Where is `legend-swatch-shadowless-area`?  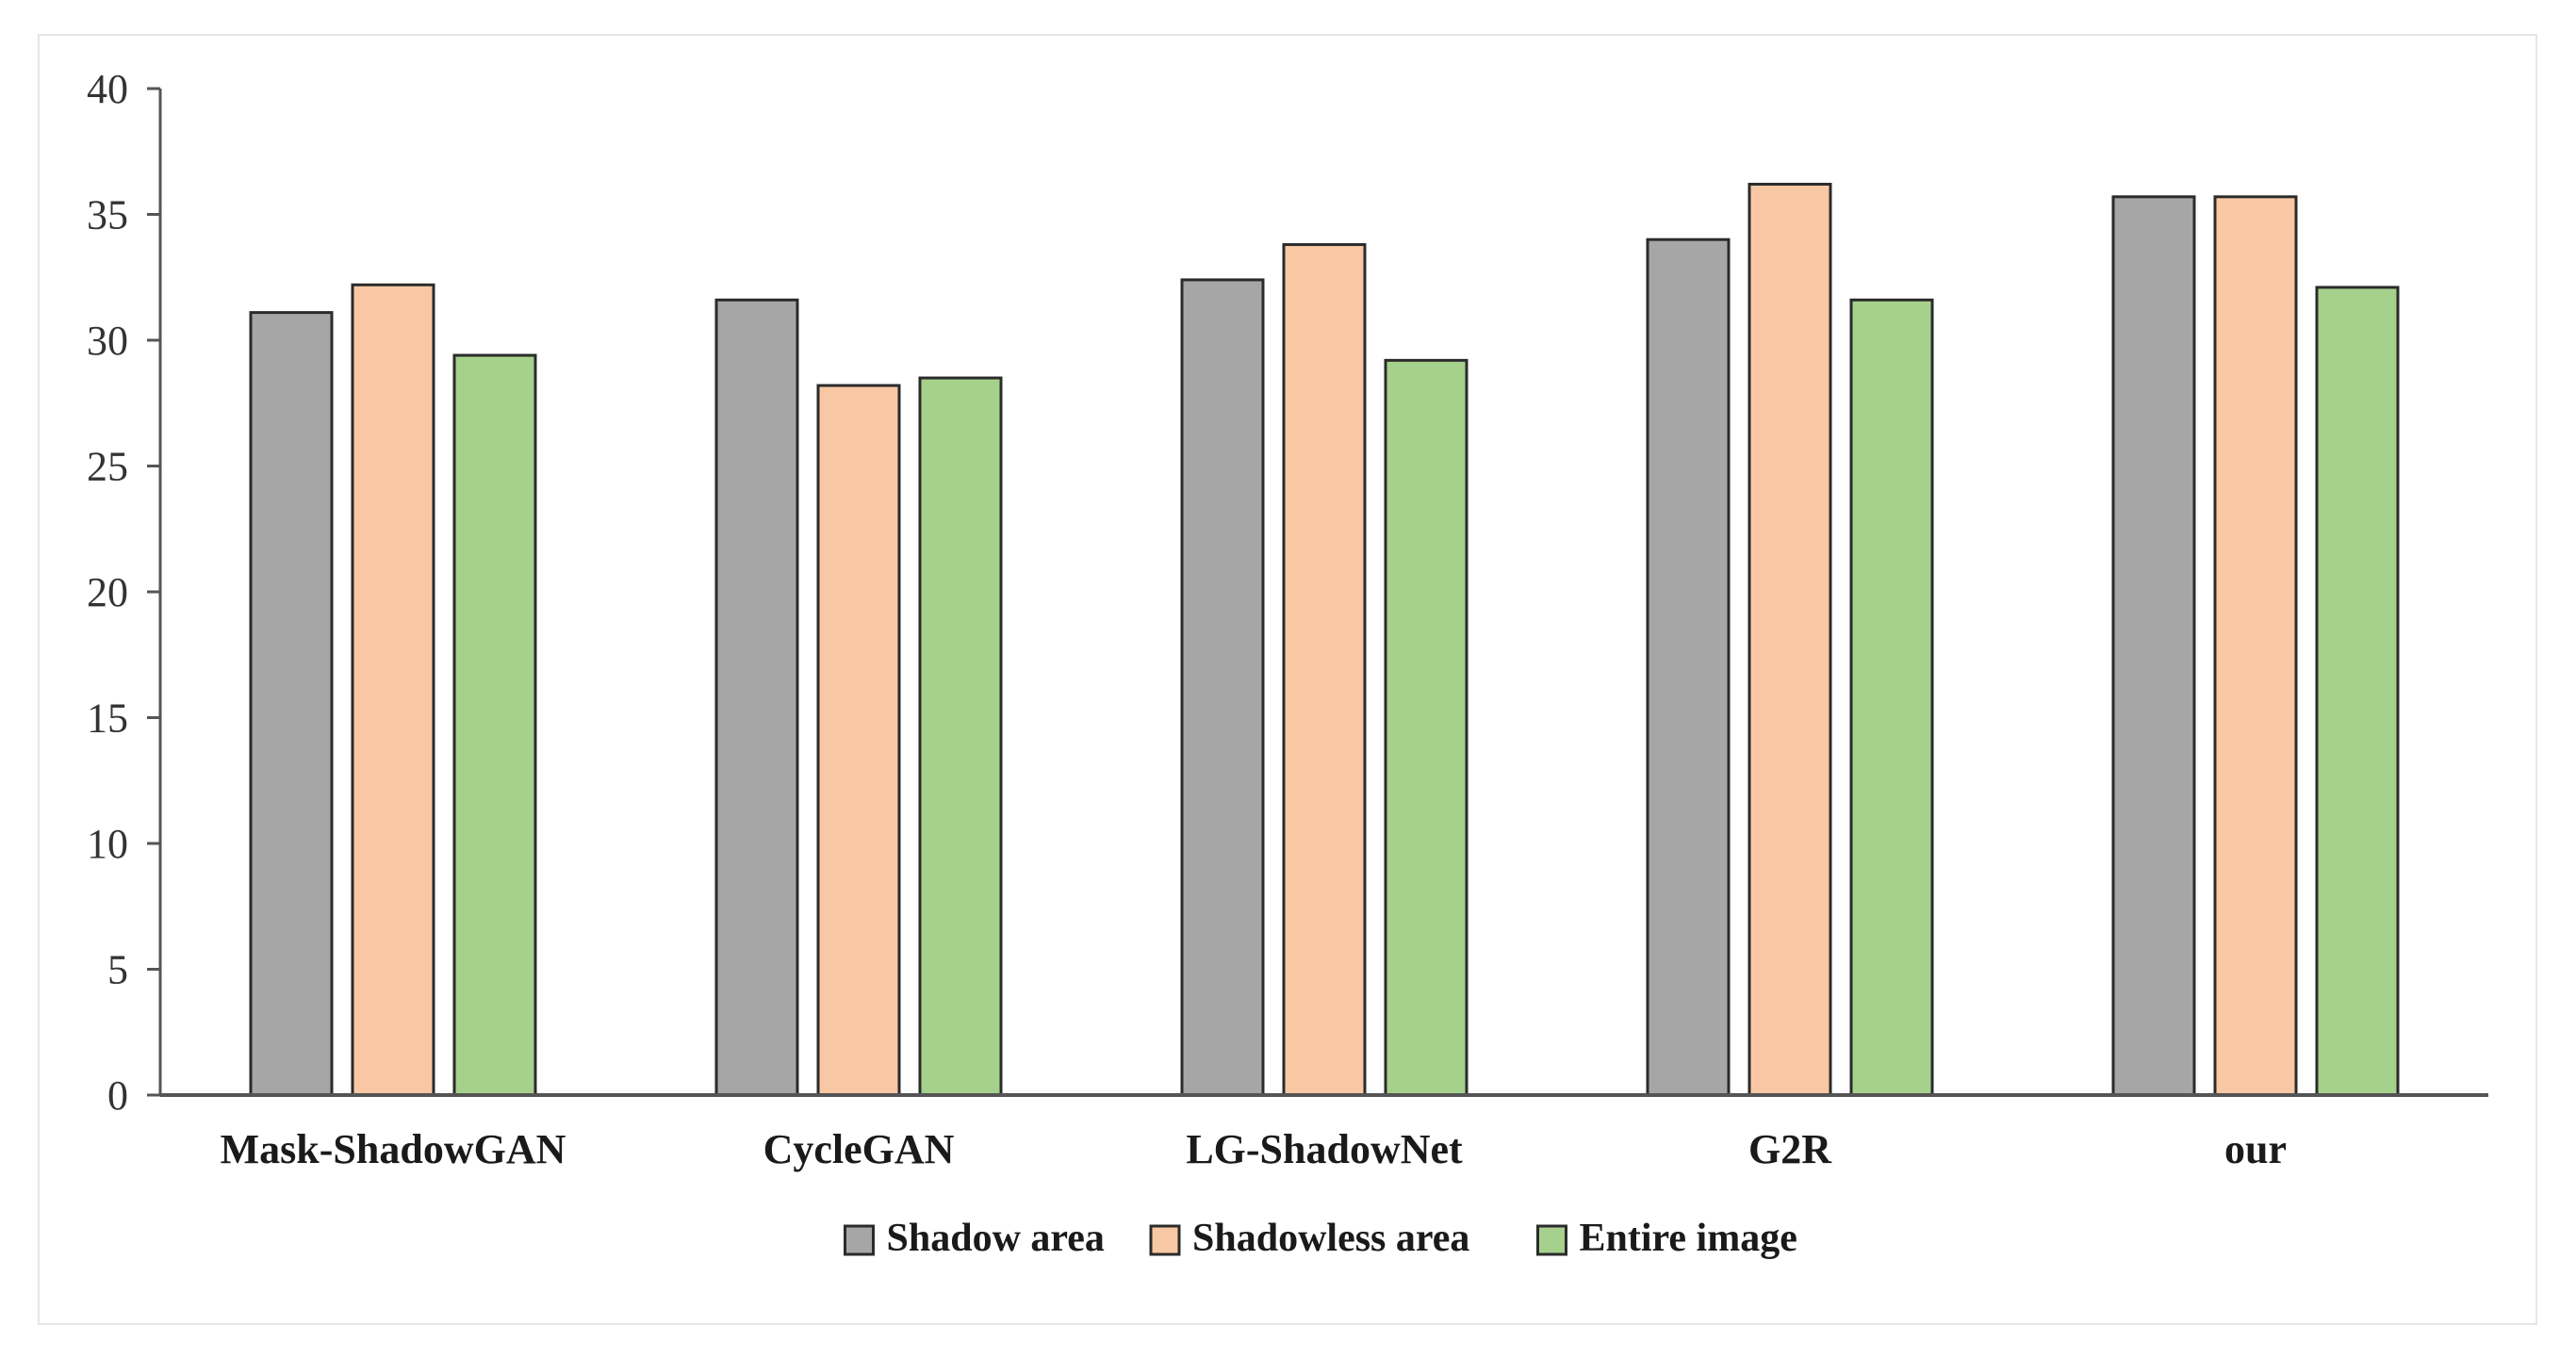
legend-swatch-shadowless-area is located at coordinates (1165, 1240).